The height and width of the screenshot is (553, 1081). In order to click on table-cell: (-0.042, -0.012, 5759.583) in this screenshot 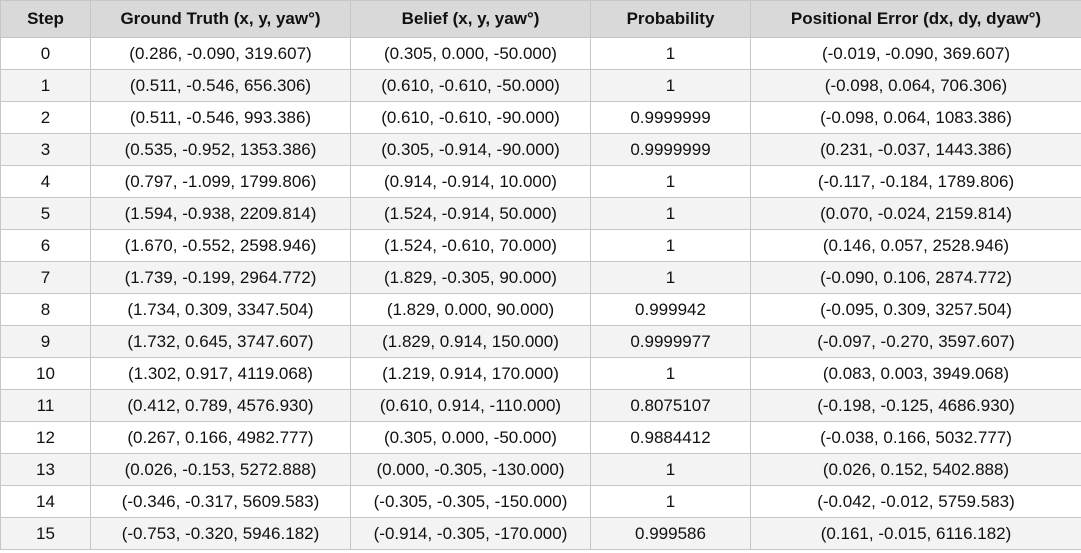, I will do `click(915, 501)`.